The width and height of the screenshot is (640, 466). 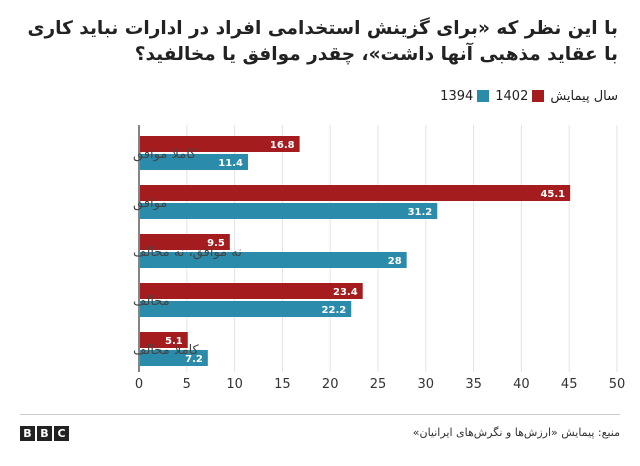 I want to click on legend: سال پیمایش 1402 1394, so click(x=529, y=96).